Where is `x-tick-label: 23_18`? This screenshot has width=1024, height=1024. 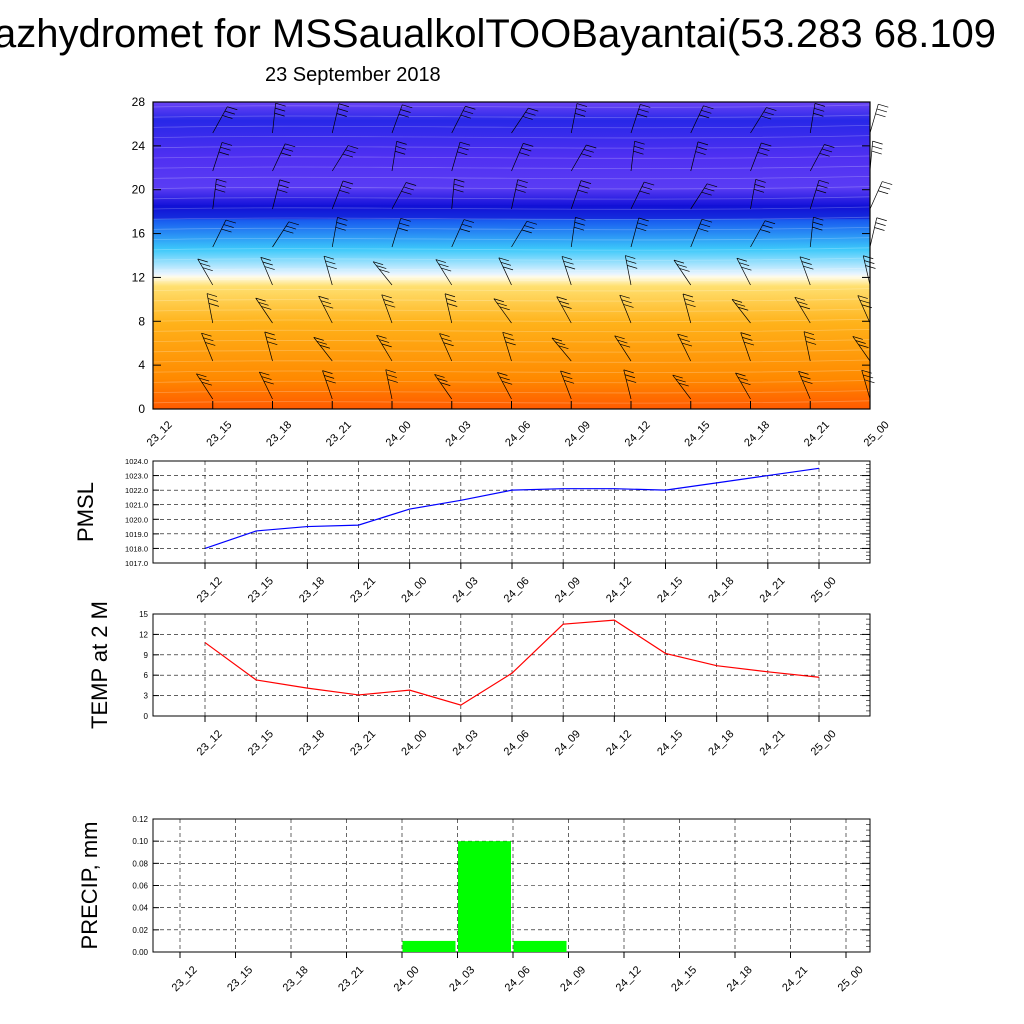
x-tick-label: 23_18 is located at coordinates (279, 434).